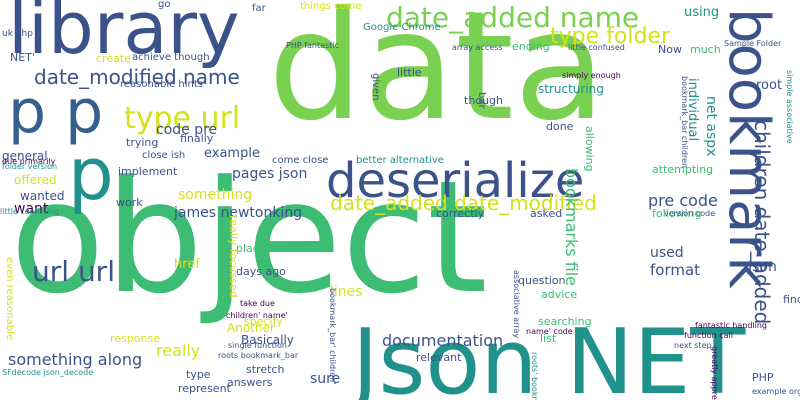  I want to click on cloud-word: response, so click(135, 338).